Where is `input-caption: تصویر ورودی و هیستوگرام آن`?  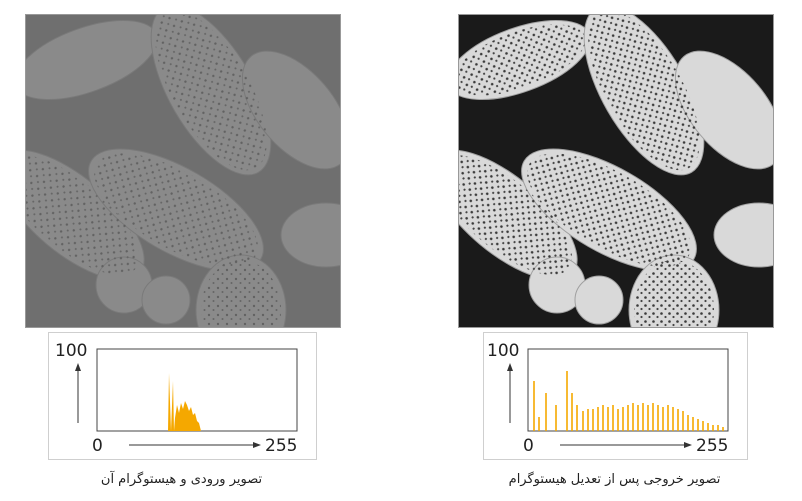 input-caption: تصویر ورودی و هیستوگرام آن is located at coordinates (181, 479).